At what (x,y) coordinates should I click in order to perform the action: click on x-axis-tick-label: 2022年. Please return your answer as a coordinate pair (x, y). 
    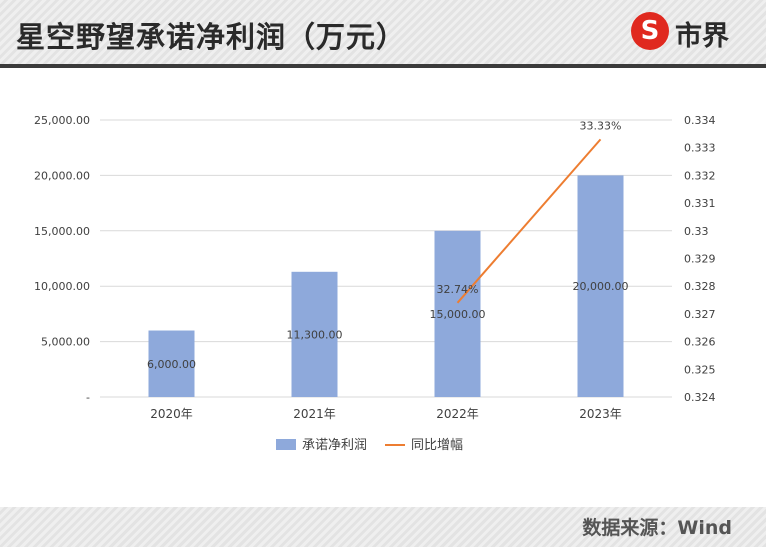
    Looking at the image, I should click on (457, 414).